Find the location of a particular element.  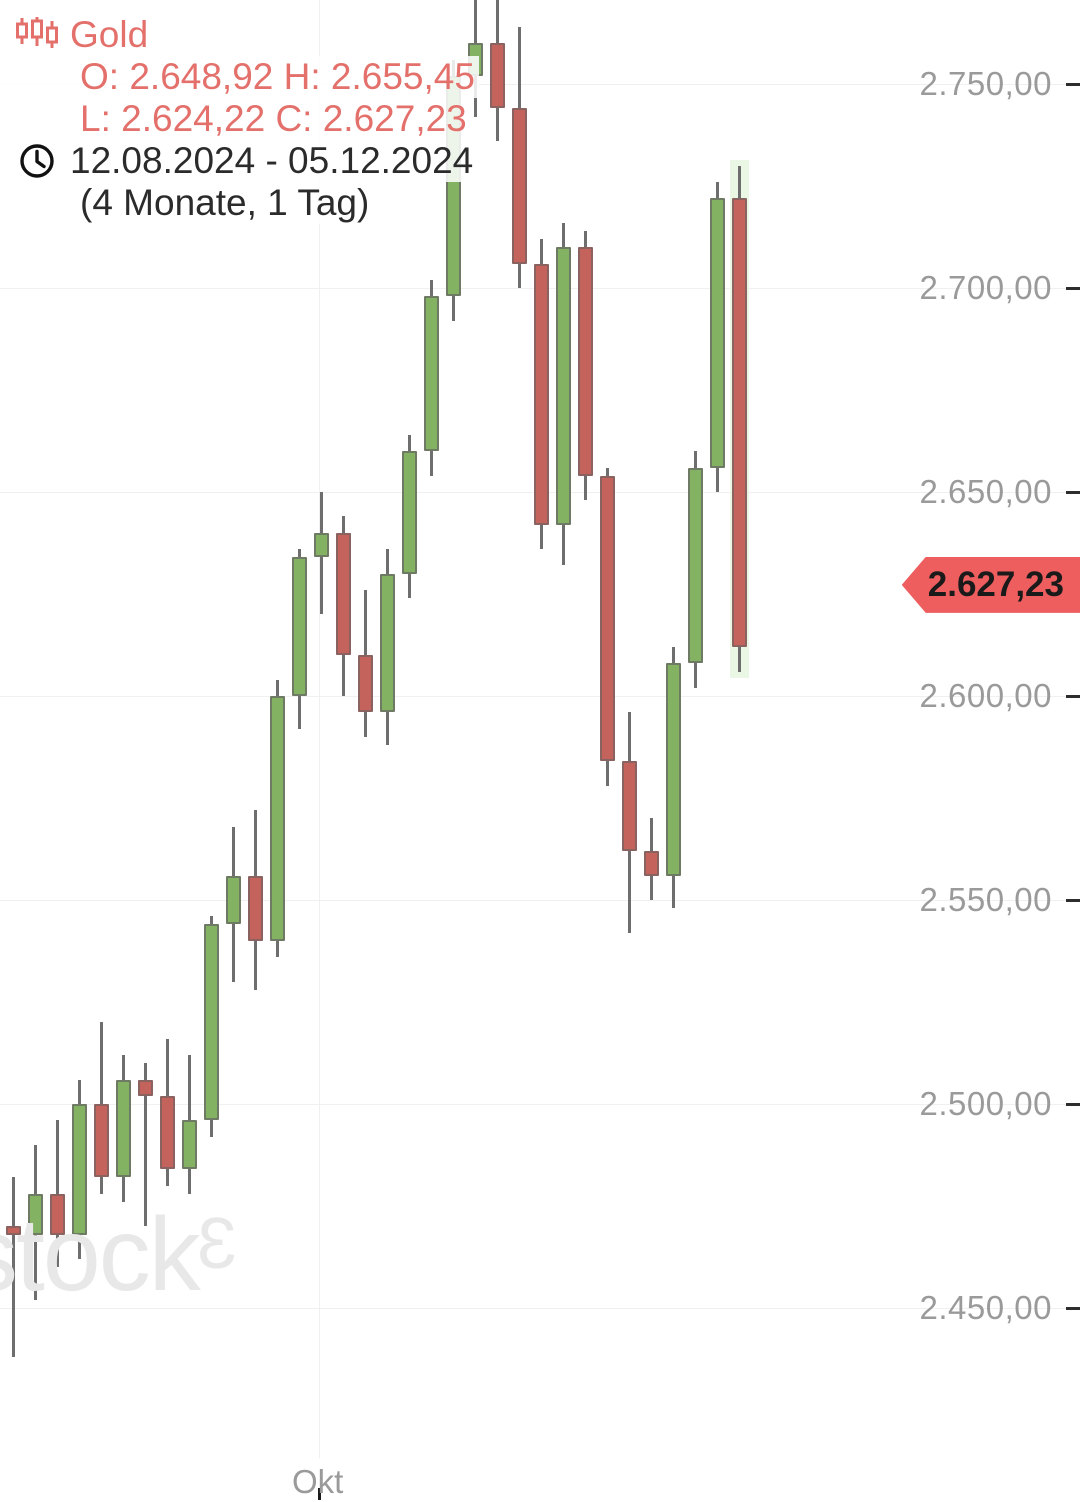

time-axis-label: Okt is located at coordinates (318, 1481).